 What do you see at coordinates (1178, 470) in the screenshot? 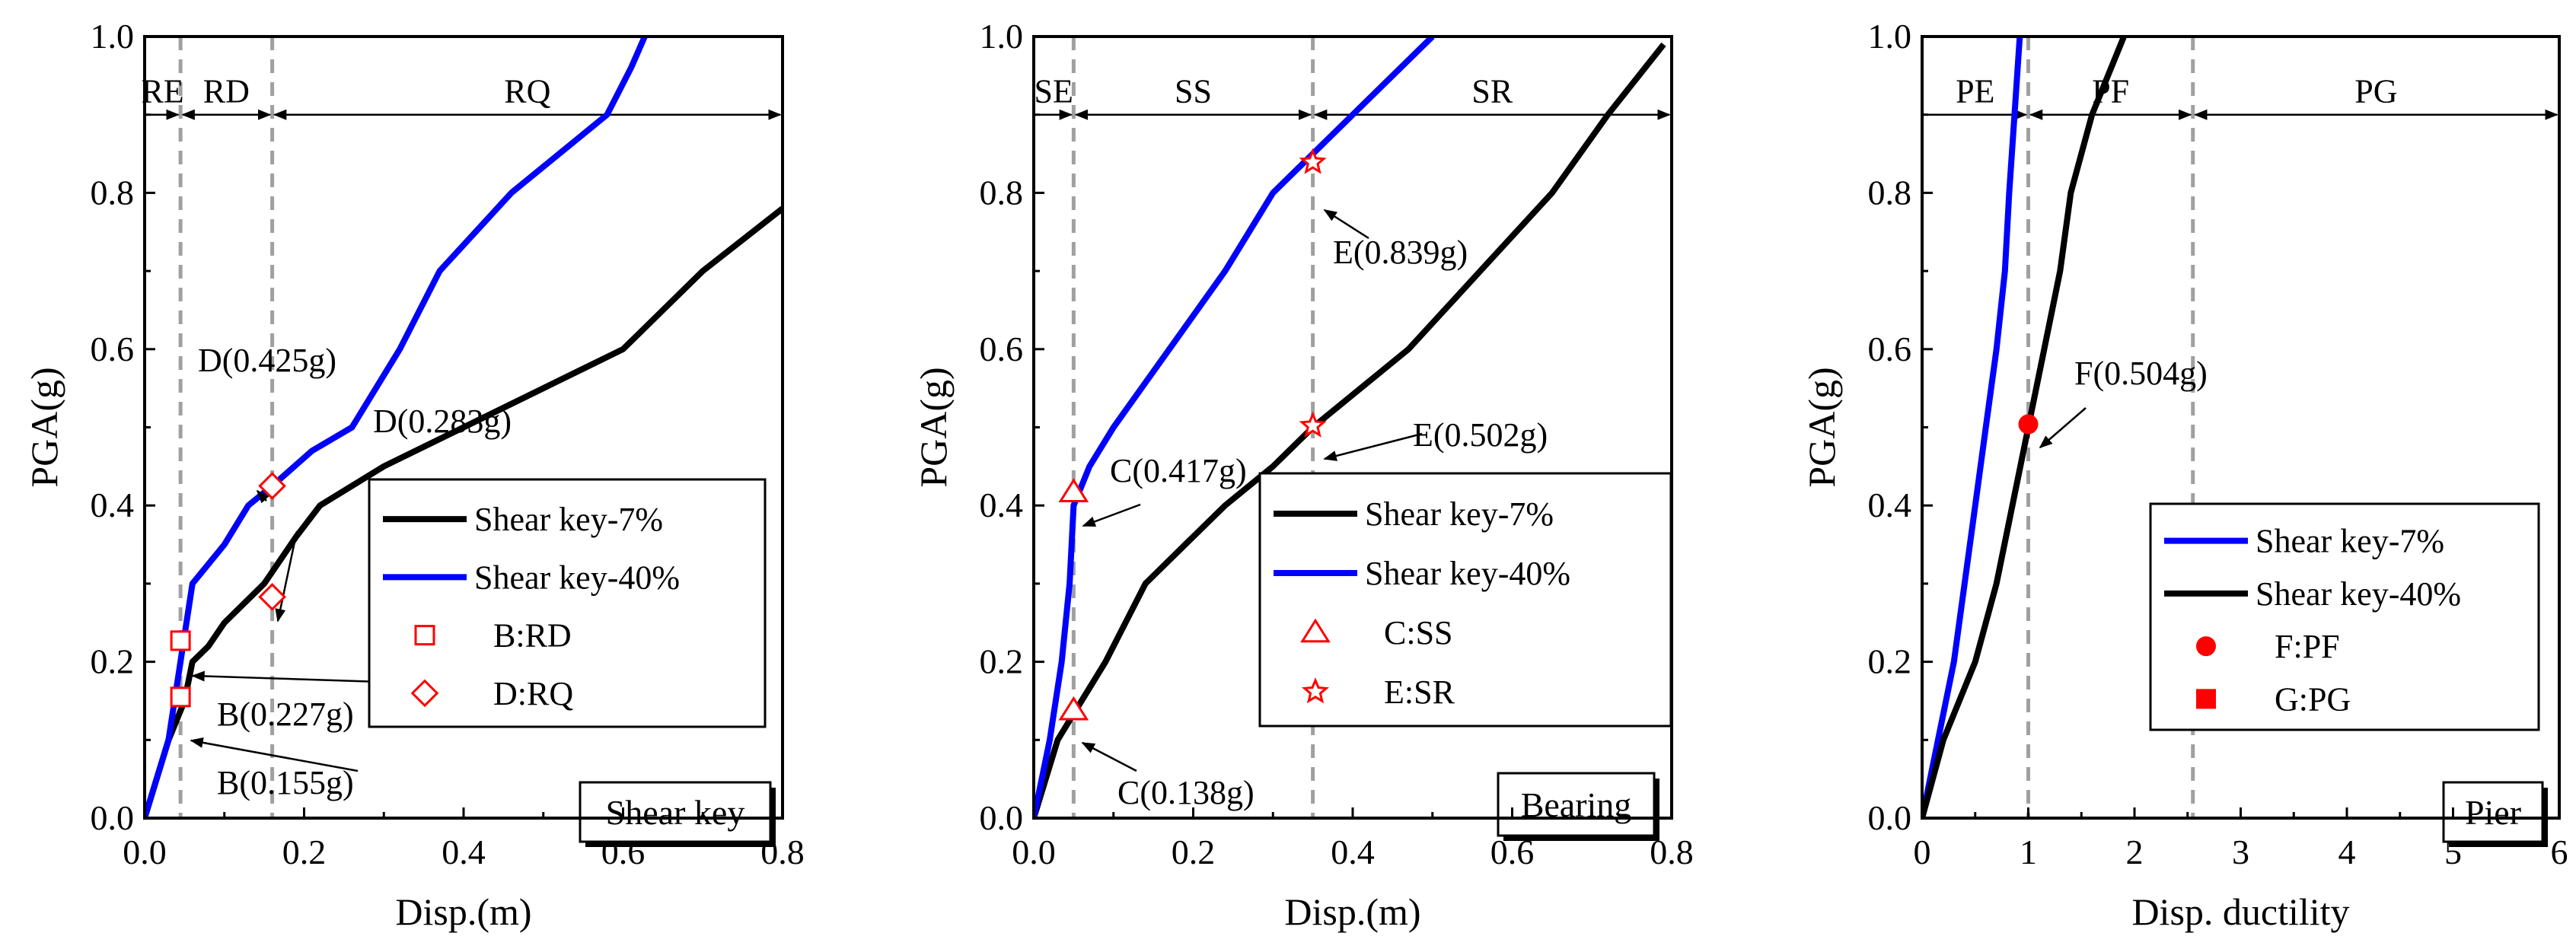
I see `annotation-label: C(0.417g)` at bounding box center [1178, 470].